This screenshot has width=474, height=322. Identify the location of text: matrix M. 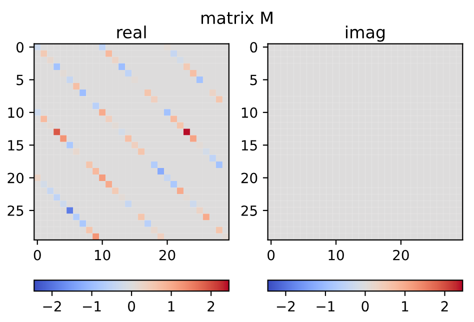
(237, 17).